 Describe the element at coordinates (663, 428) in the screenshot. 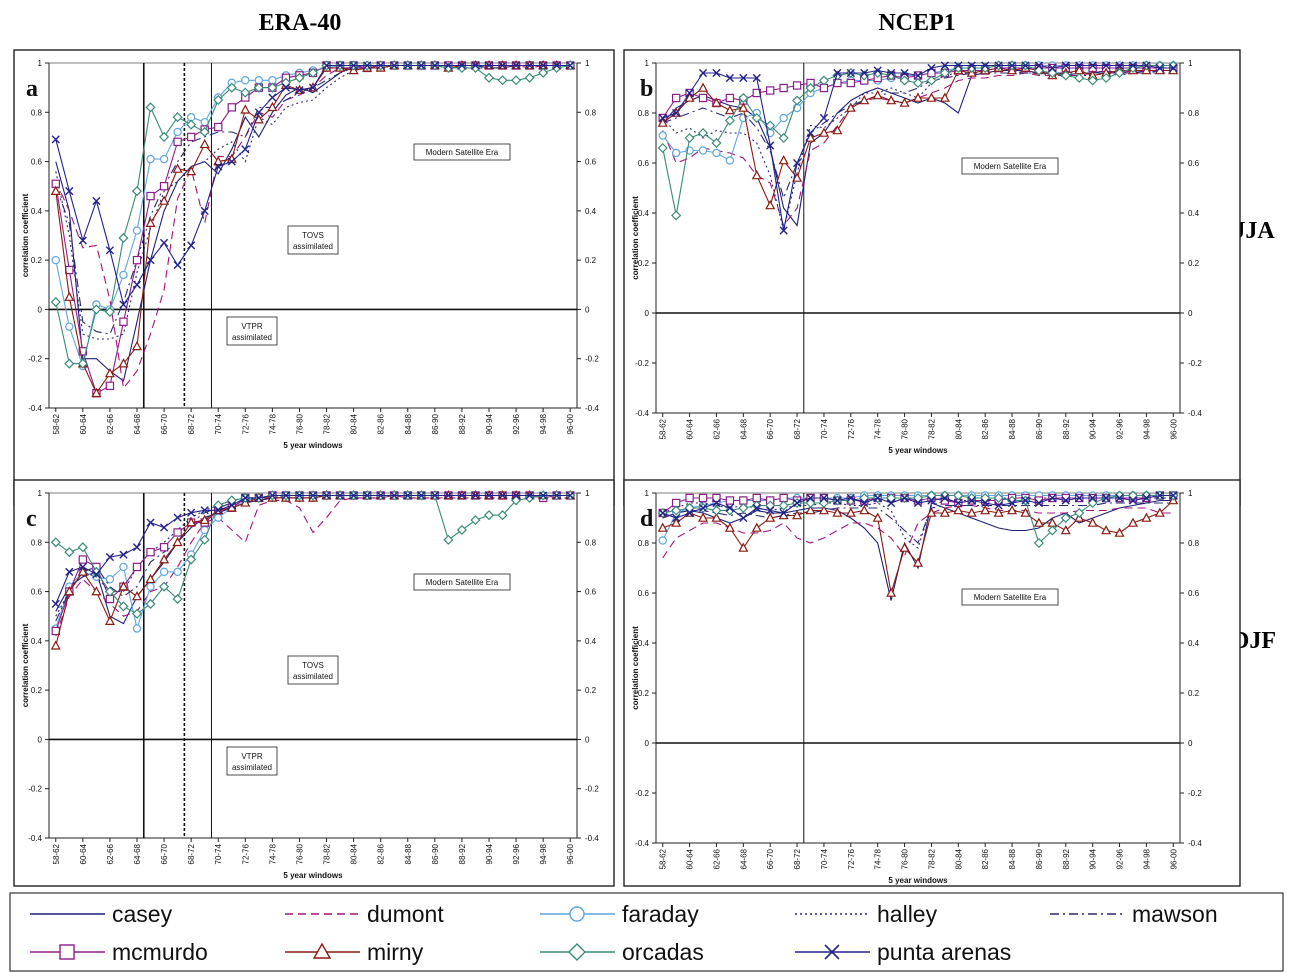

I see `x-tick-label: 58-62` at that location.